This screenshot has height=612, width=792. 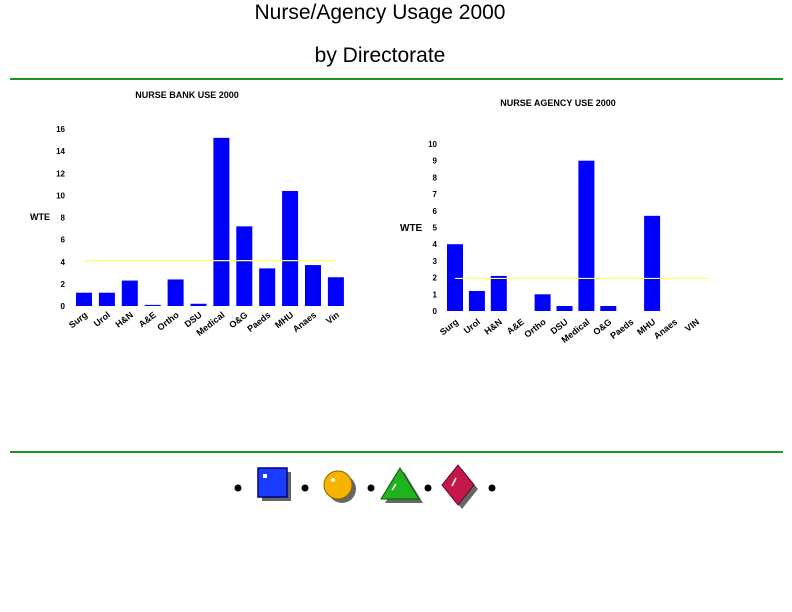 I want to click on chart-1-ytick-label: 2, so click(x=63, y=284).